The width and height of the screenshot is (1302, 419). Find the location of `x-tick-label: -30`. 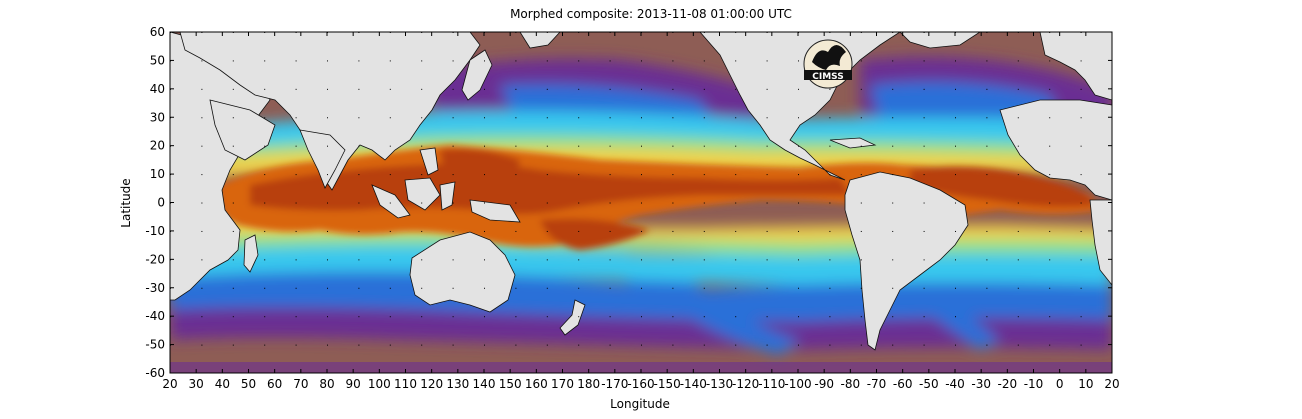

x-tick-label: -30 is located at coordinates (981, 384).